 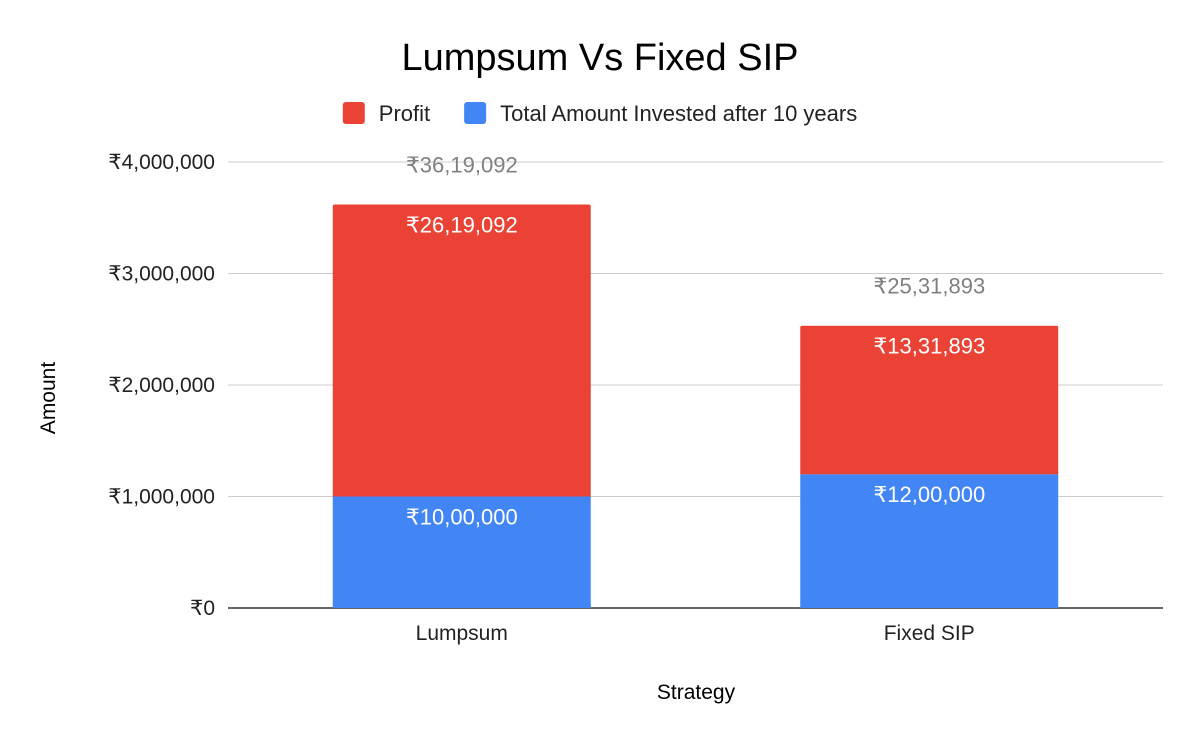 What do you see at coordinates (599, 58) in the screenshot?
I see `chart-title: Lumpsum Vs Fixed SIP` at bounding box center [599, 58].